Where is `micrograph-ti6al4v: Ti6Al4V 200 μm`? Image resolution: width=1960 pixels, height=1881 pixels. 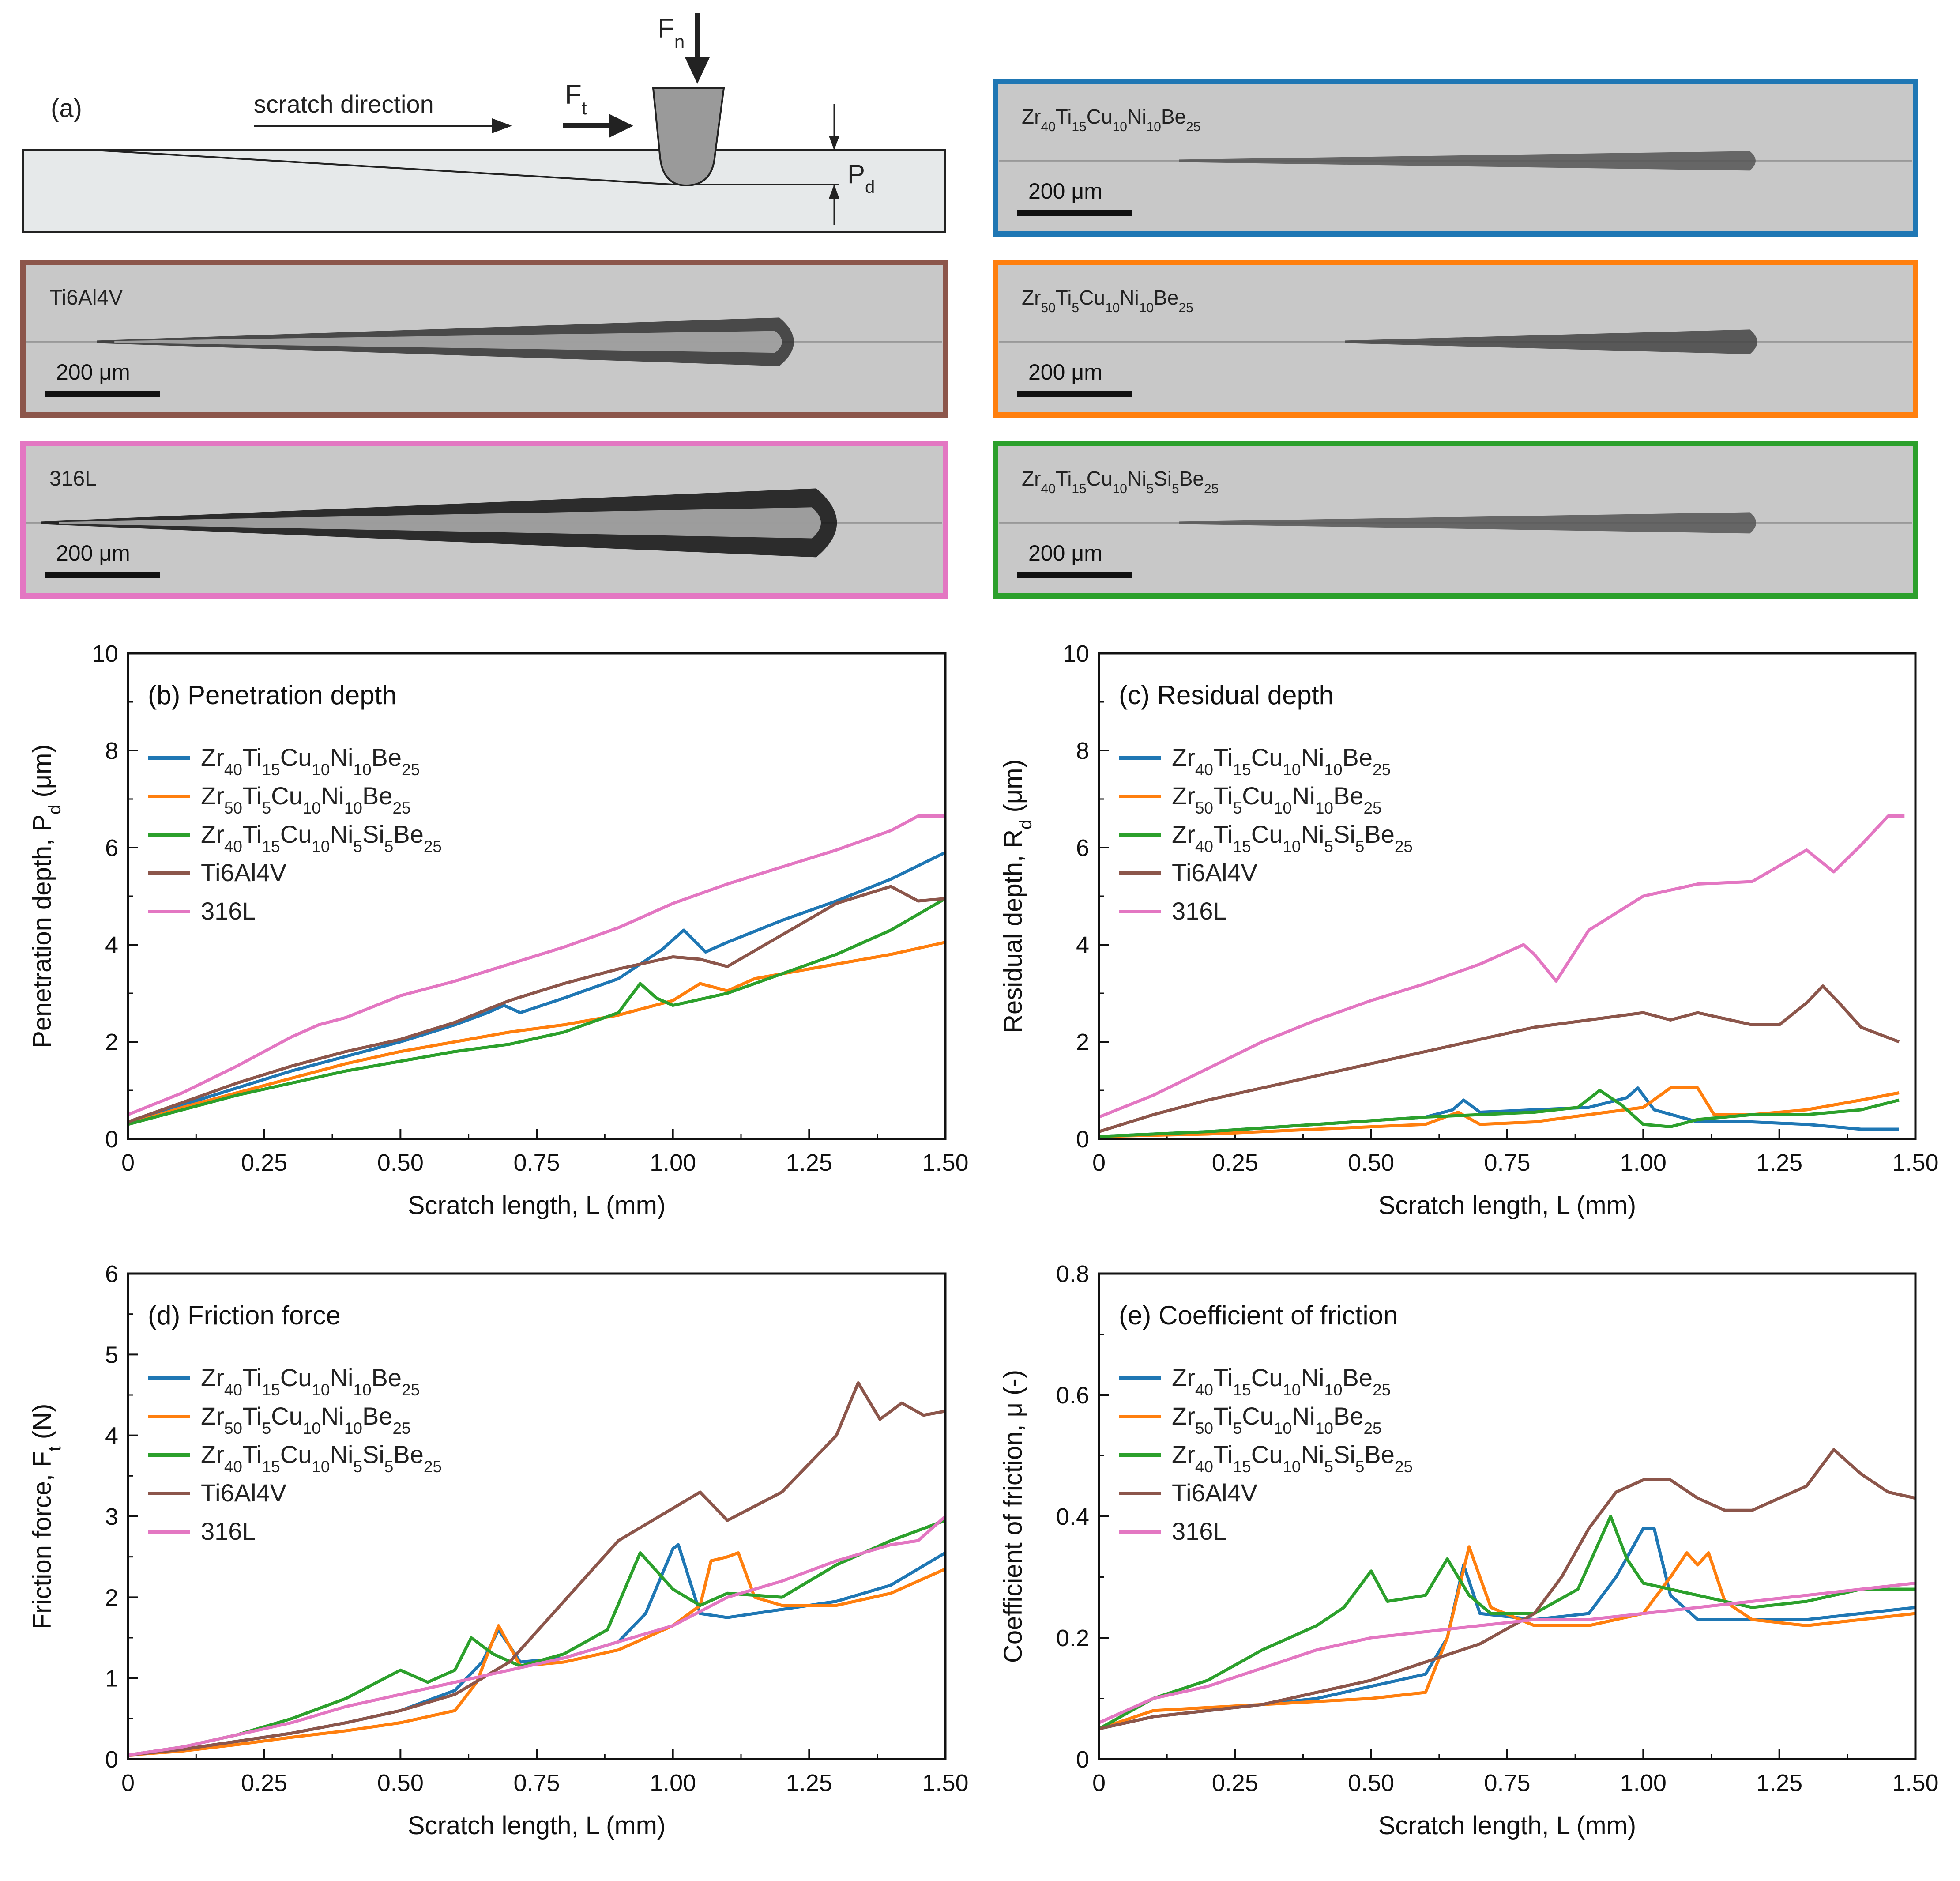
micrograph-ti6al4v: Ti6Al4V 200 μm is located at coordinates (484, 339).